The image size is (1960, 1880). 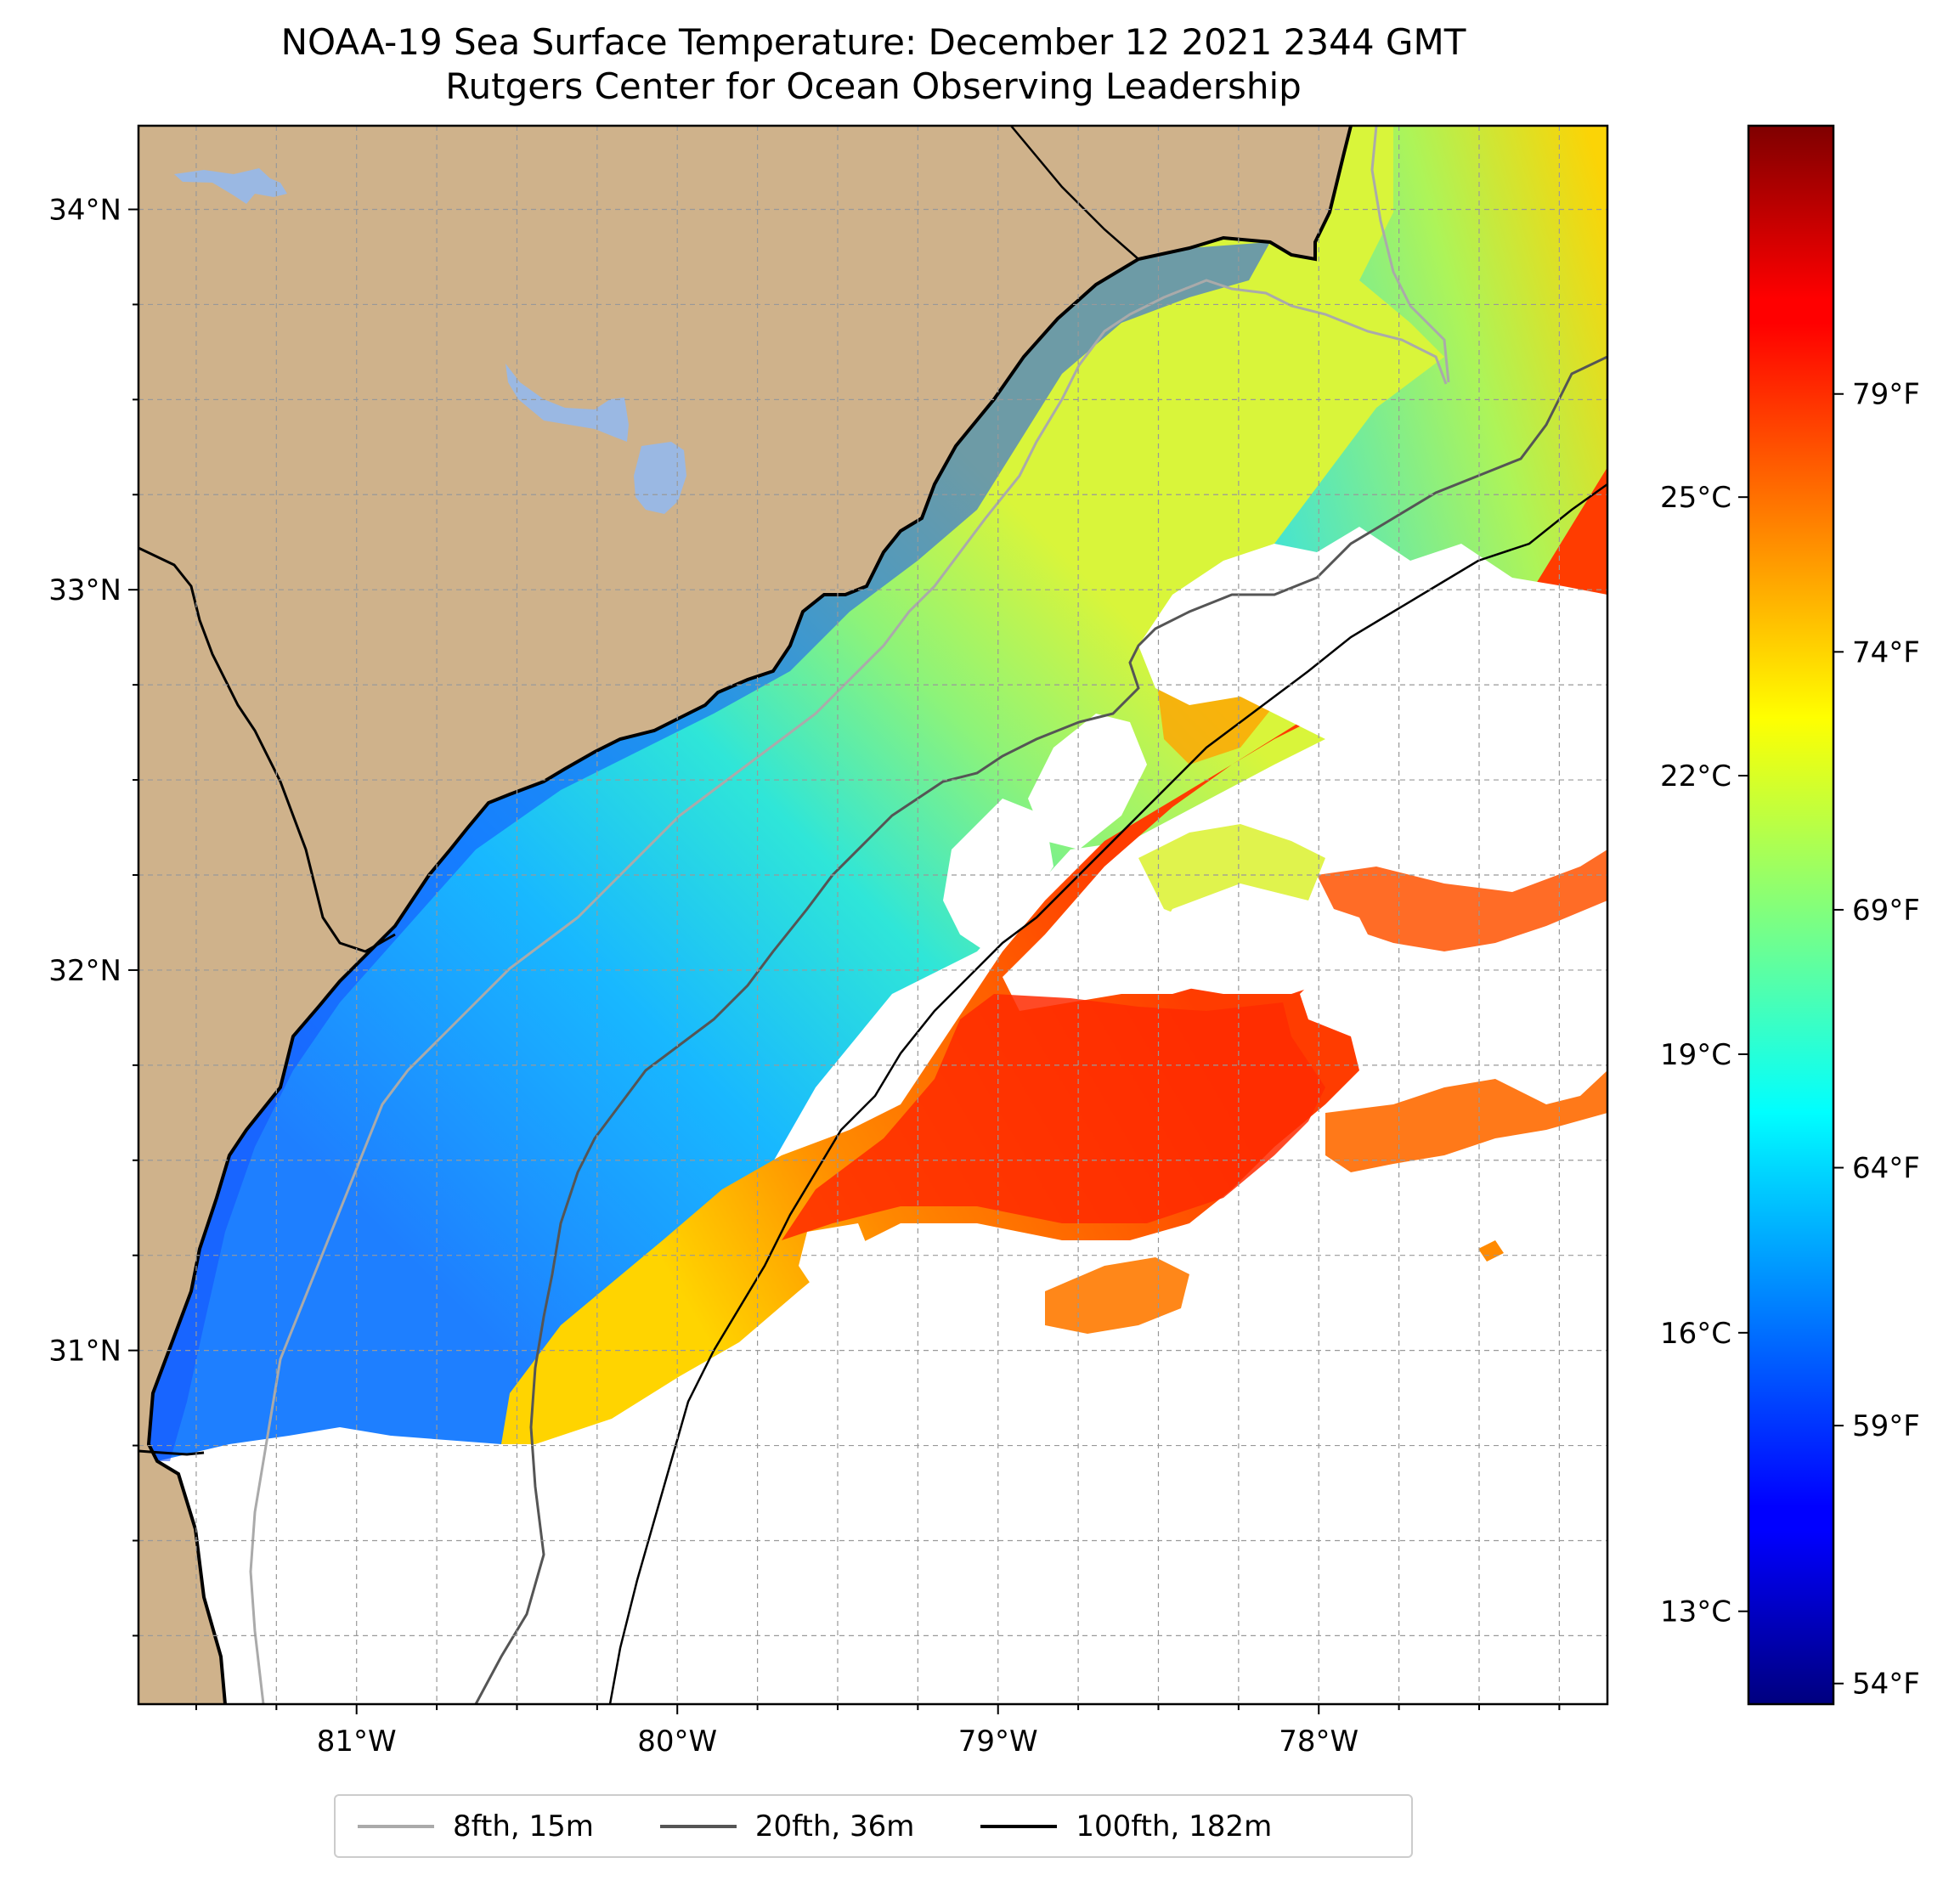 I want to click on no-data-gap-south, so click(x=344, y=1566).